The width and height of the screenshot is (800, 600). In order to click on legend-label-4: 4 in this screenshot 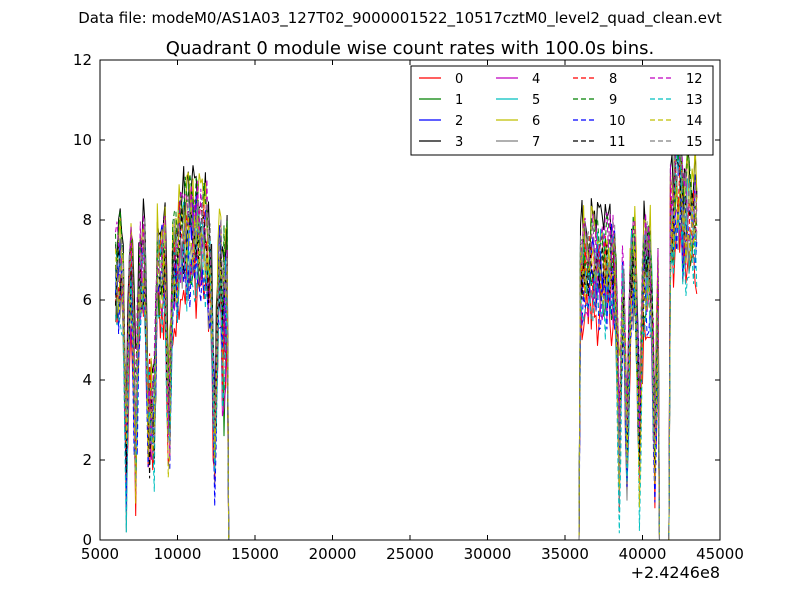, I will do `click(536, 79)`.